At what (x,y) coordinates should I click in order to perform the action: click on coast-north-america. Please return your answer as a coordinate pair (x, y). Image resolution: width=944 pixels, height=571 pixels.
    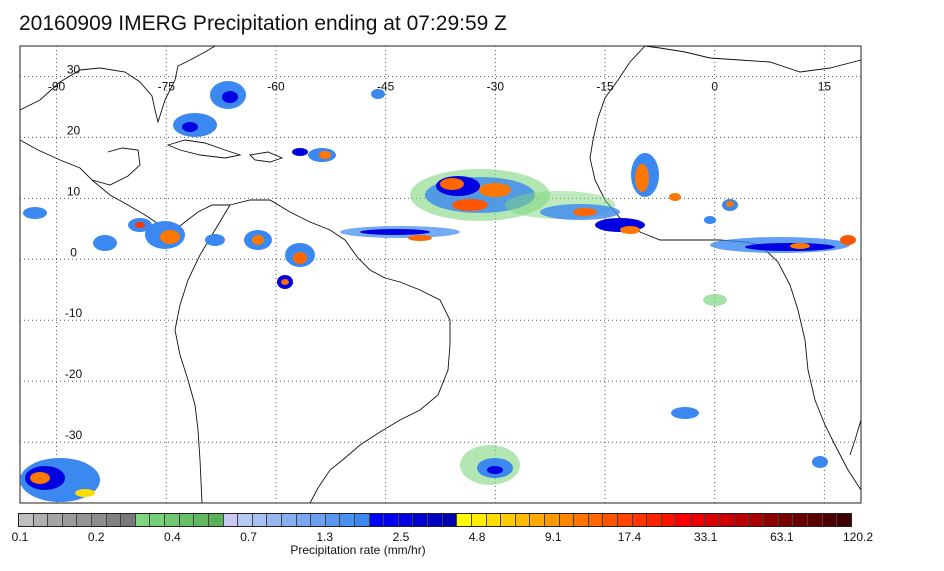
    Looking at the image, I should click on (117, 84).